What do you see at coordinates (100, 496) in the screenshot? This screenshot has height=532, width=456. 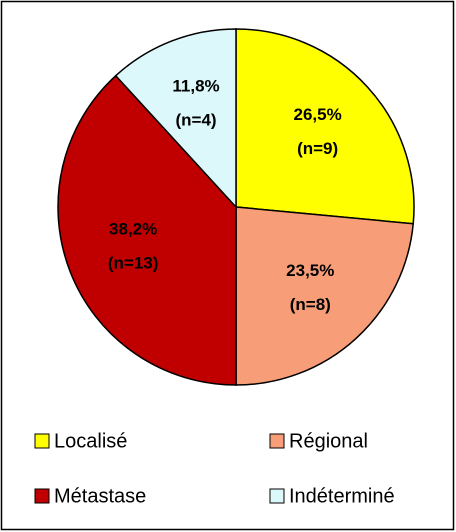 I see `legend-label: Métastase` at bounding box center [100, 496].